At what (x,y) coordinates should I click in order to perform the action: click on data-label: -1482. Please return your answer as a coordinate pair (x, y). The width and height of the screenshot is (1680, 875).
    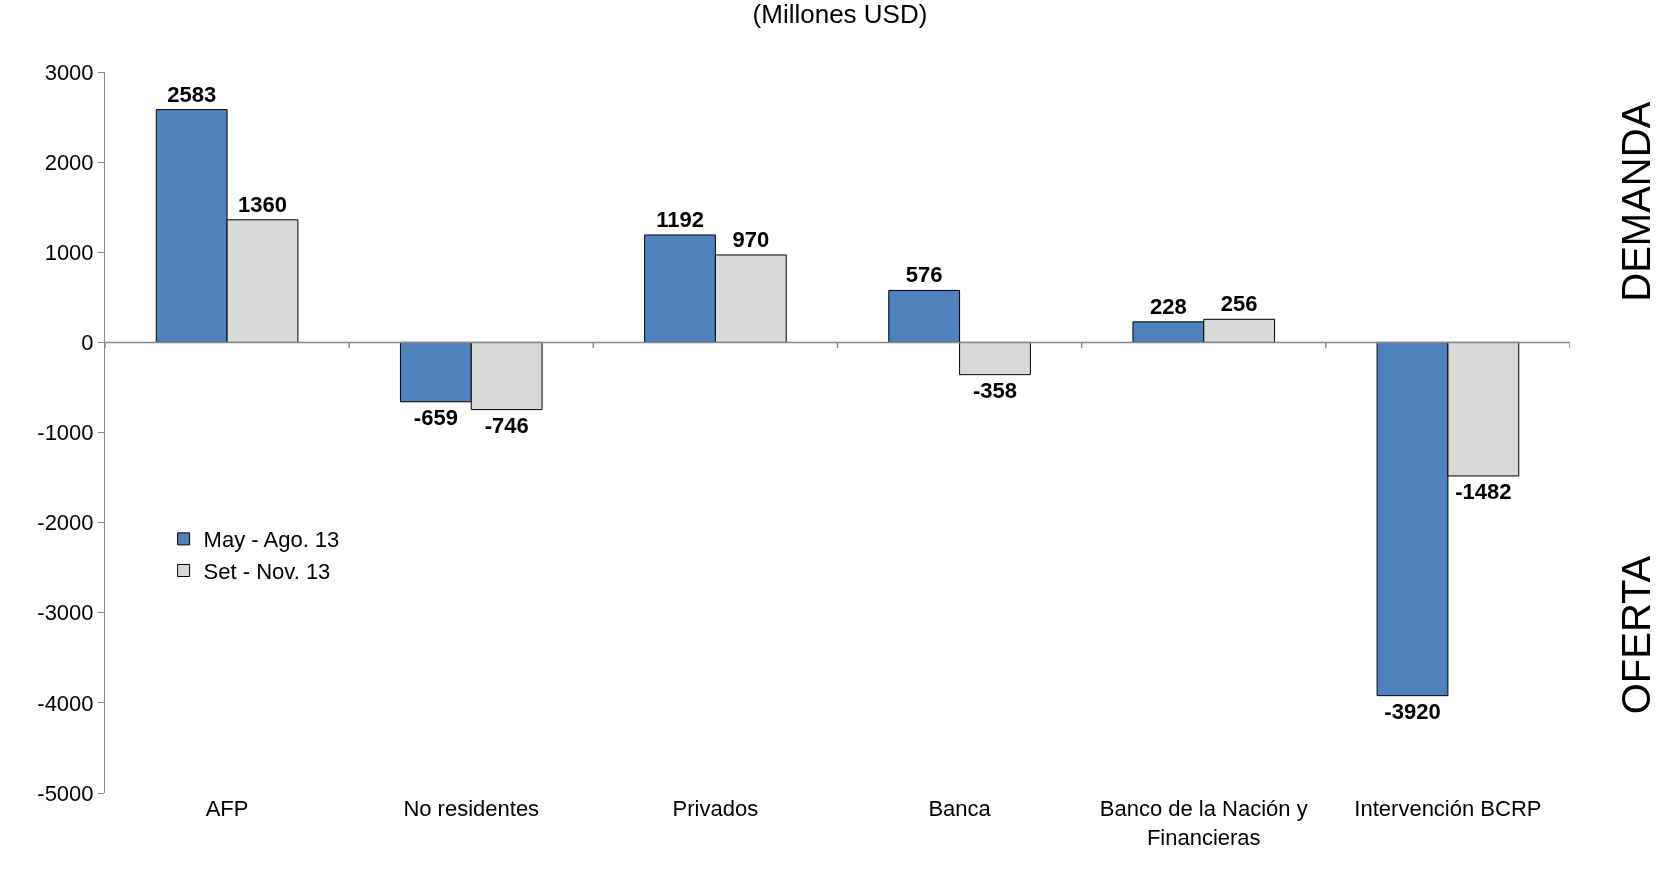
    Looking at the image, I should click on (1483, 491).